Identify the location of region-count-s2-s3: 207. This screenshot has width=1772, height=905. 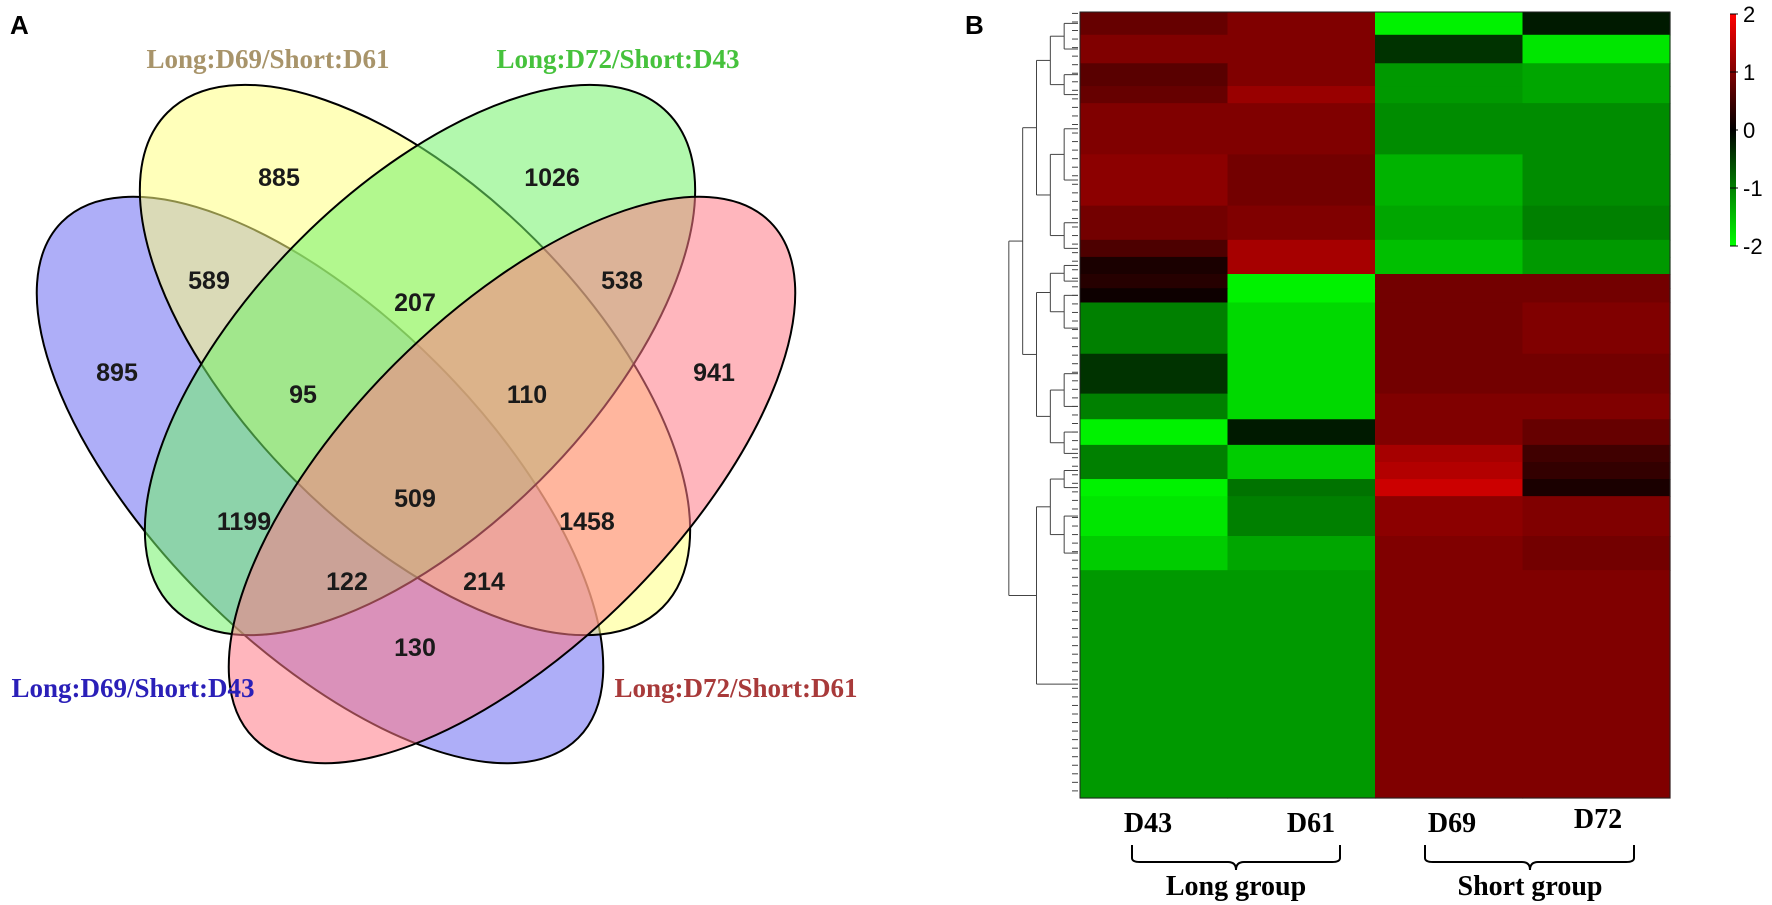
(415, 303).